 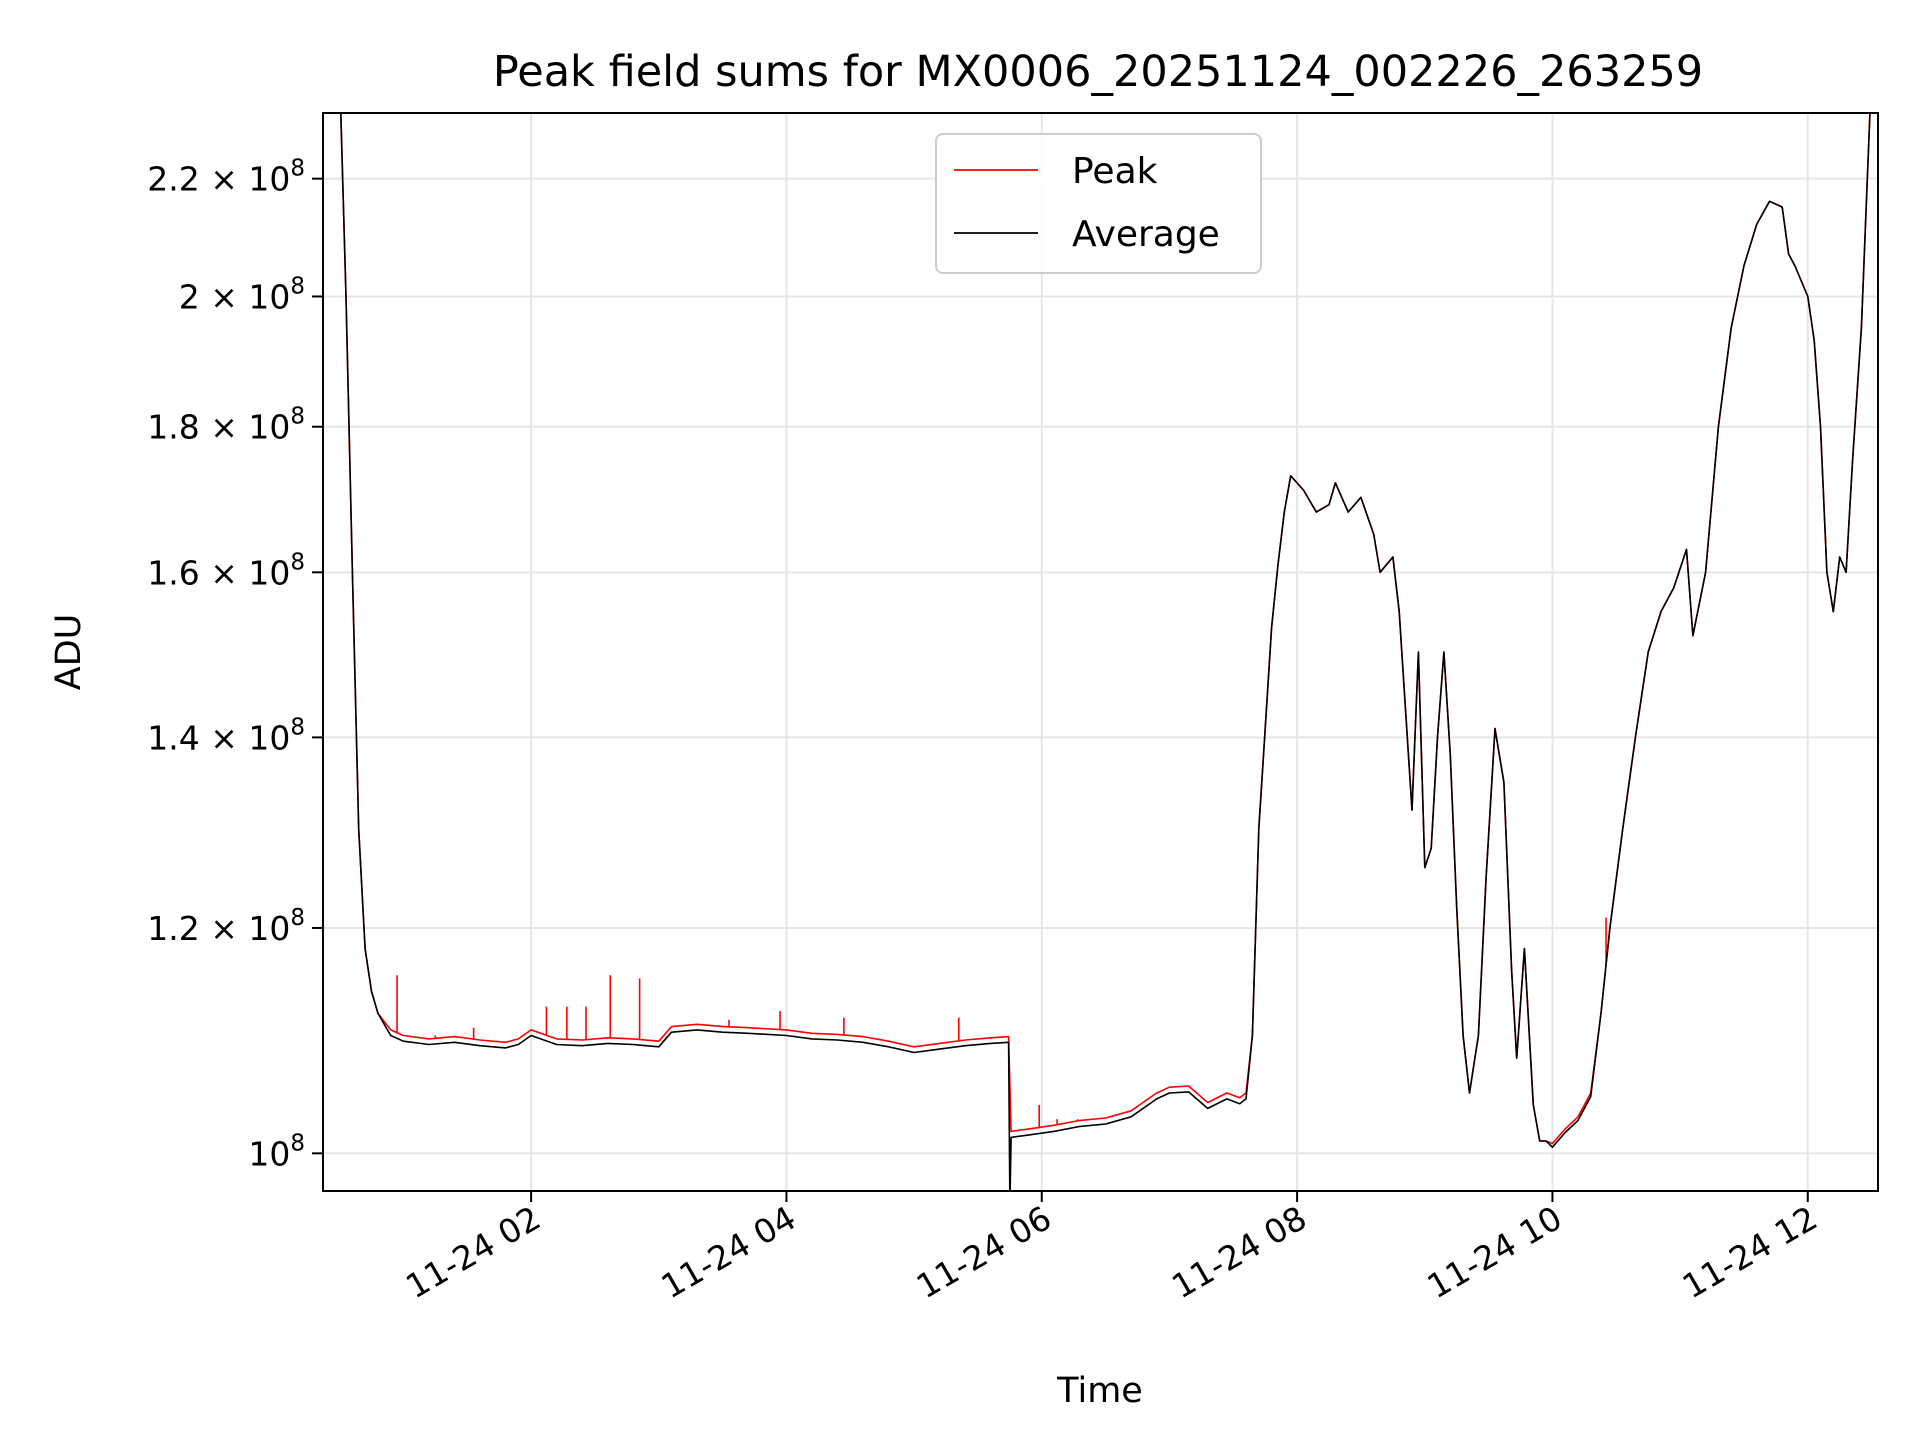 I want to click on y-tick-label: 2.2 × 108, so click(x=226, y=177).